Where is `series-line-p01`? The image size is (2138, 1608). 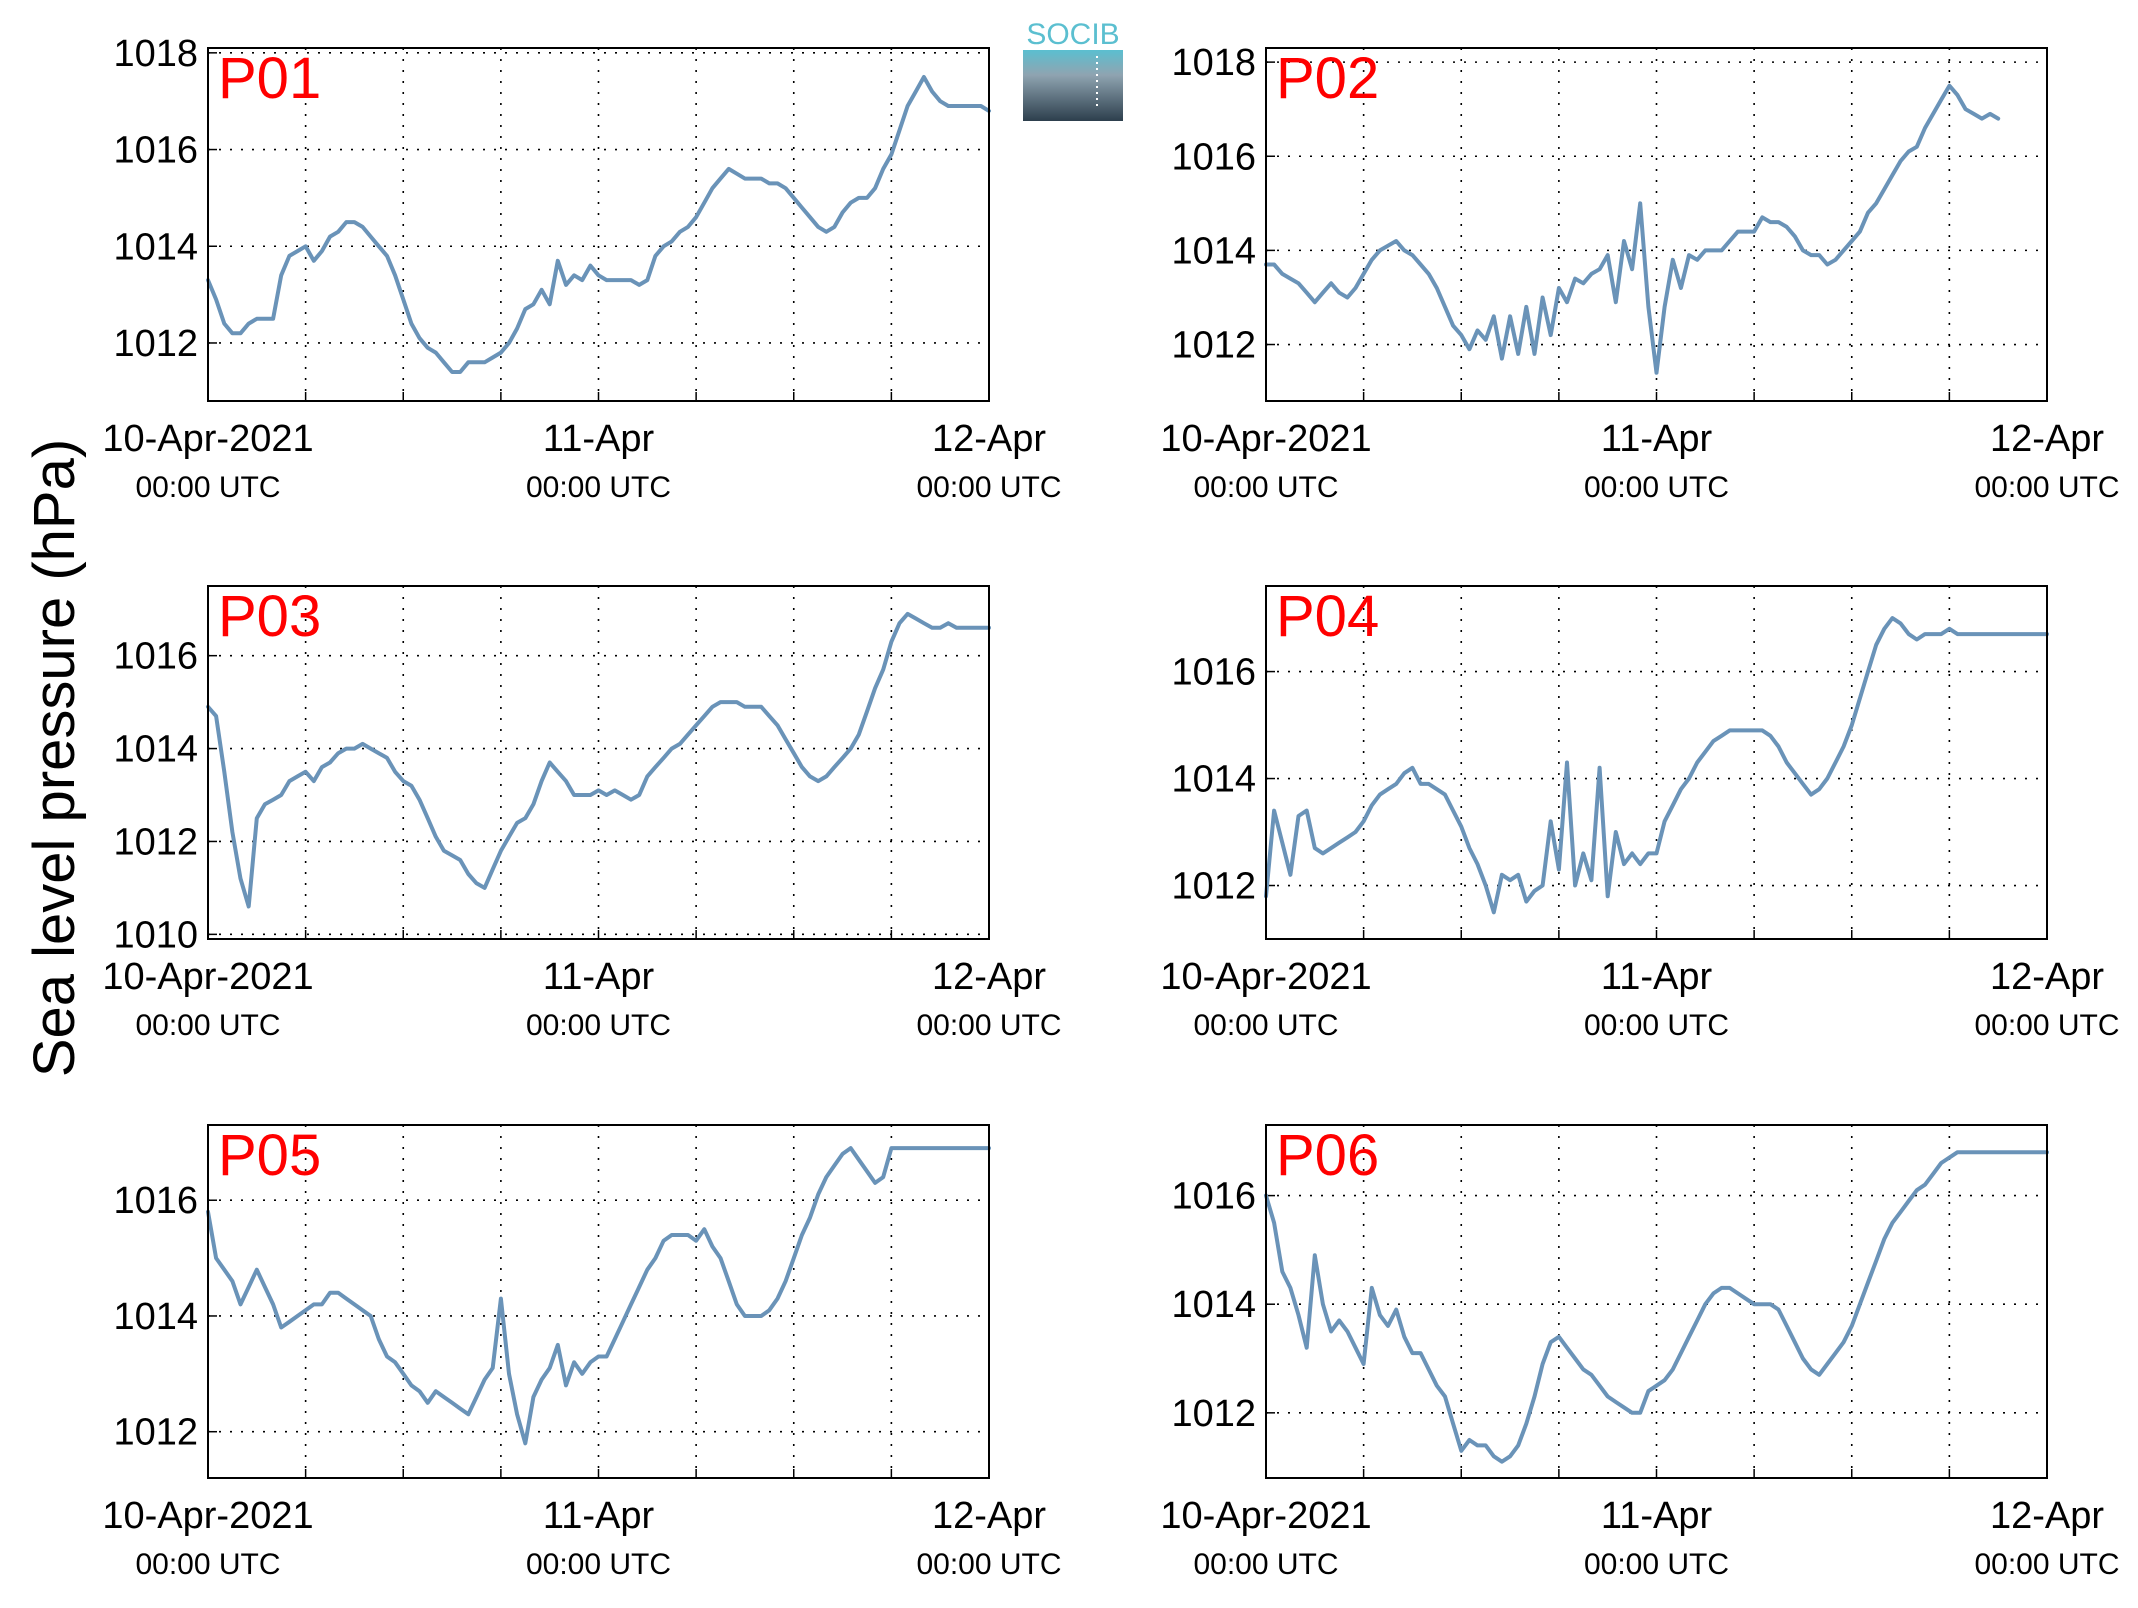
series-line-p01 is located at coordinates (598, 224).